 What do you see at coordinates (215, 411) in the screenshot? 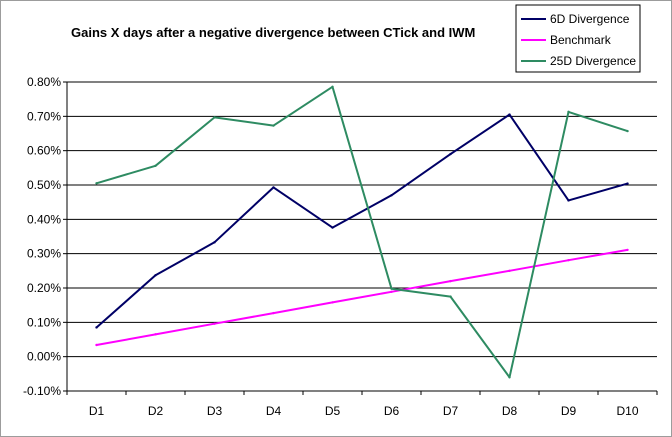
I see `x-tick-label: D3` at bounding box center [215, 411].